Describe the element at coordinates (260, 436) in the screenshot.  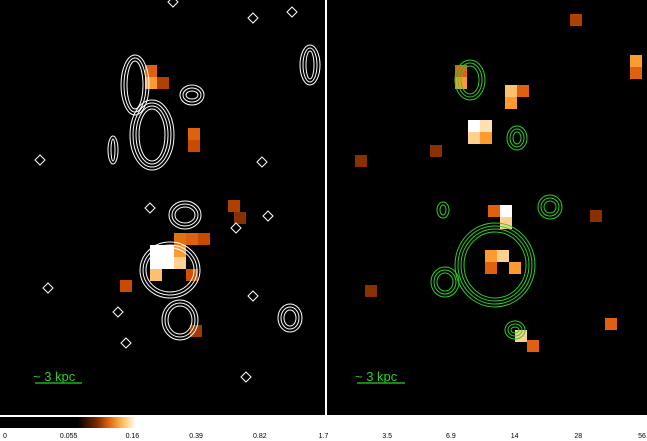
I see `colorbar-tick-label: 0.82` at that location.